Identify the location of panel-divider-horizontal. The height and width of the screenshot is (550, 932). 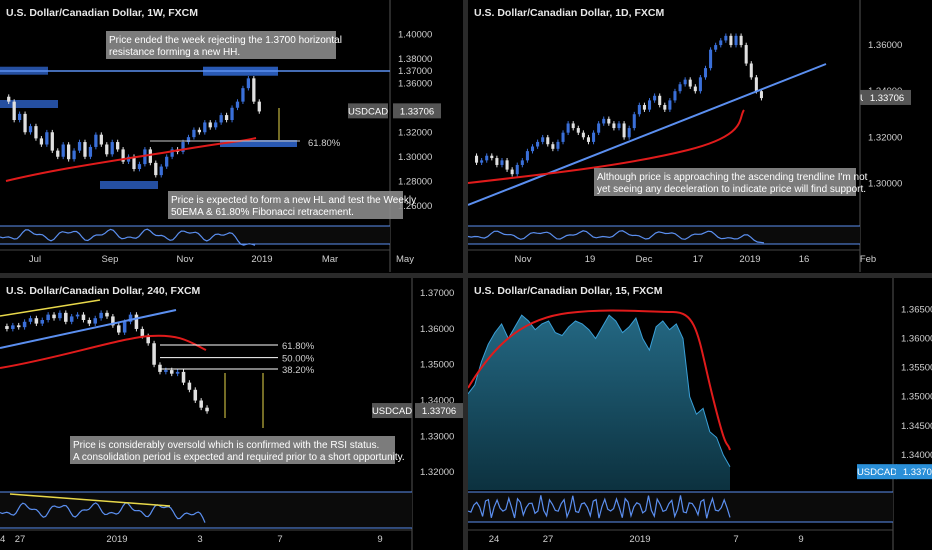
(466, 275).